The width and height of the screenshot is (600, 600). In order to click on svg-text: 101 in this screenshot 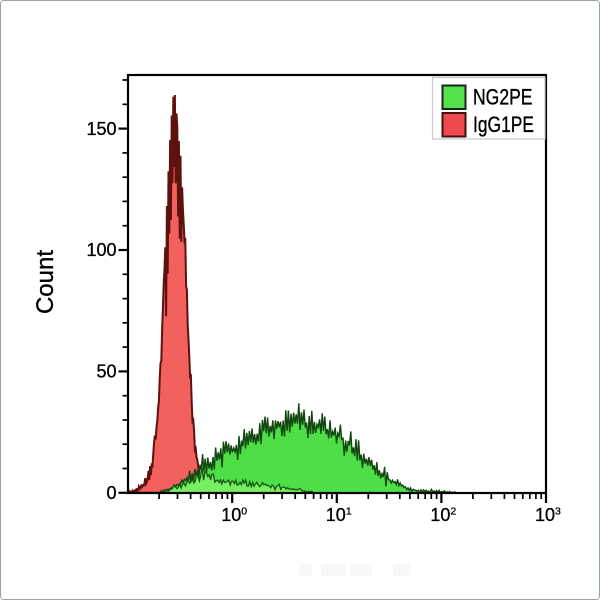, I will do `click(339, 515)`.